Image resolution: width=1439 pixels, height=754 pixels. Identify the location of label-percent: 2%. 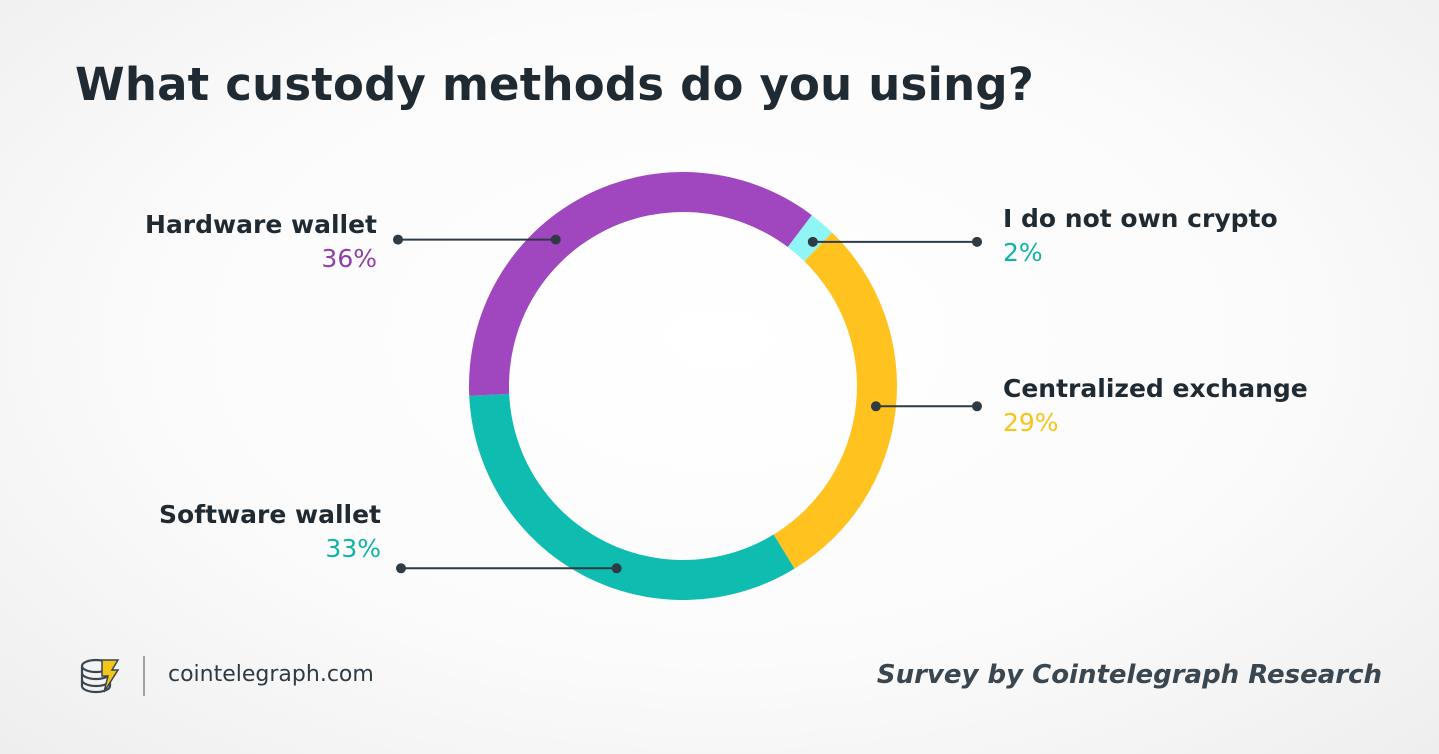
(1023, 252).